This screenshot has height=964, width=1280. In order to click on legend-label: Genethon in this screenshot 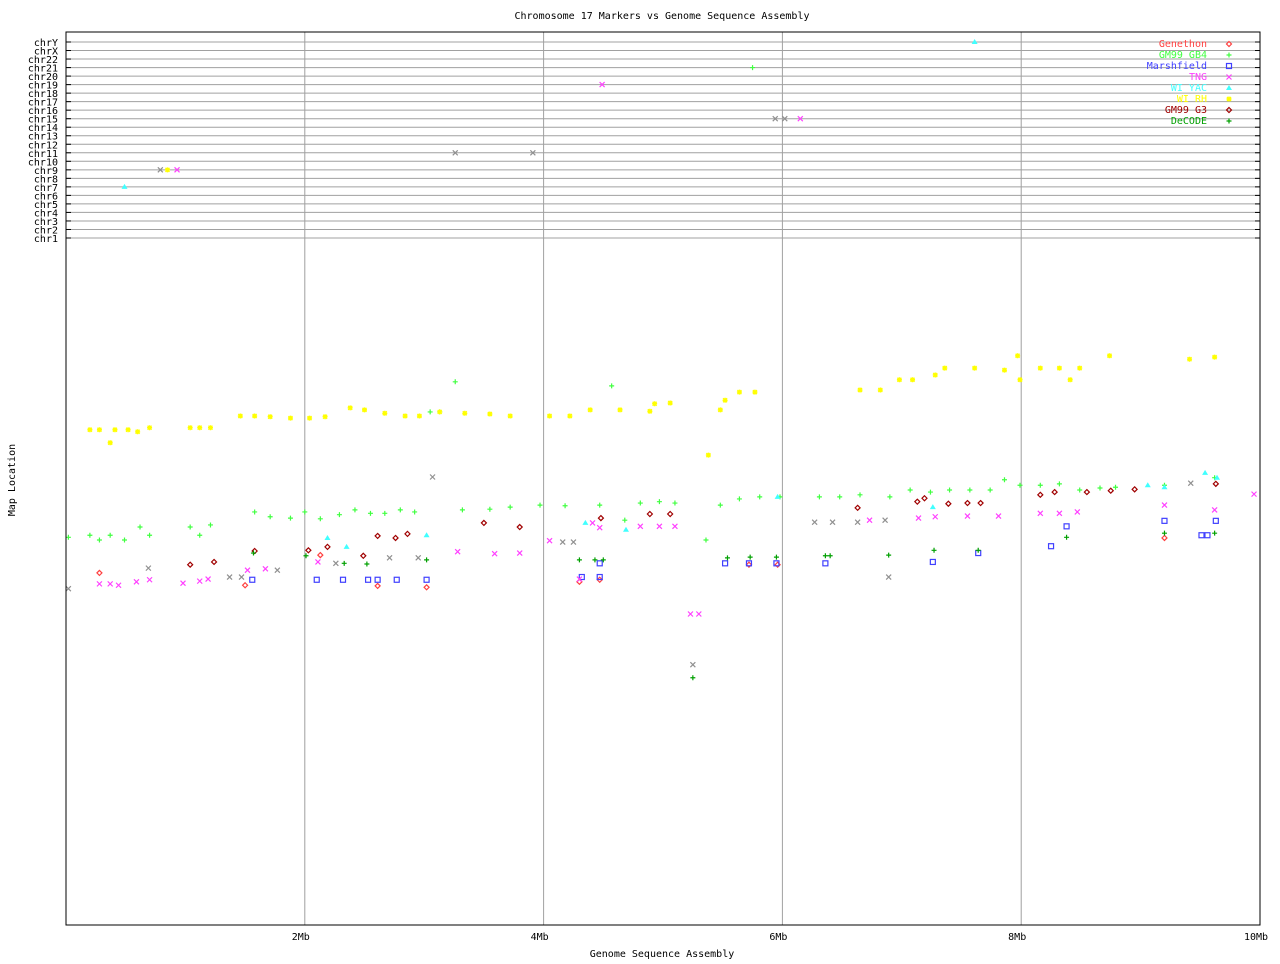, I will do `click(1183, 44)`.